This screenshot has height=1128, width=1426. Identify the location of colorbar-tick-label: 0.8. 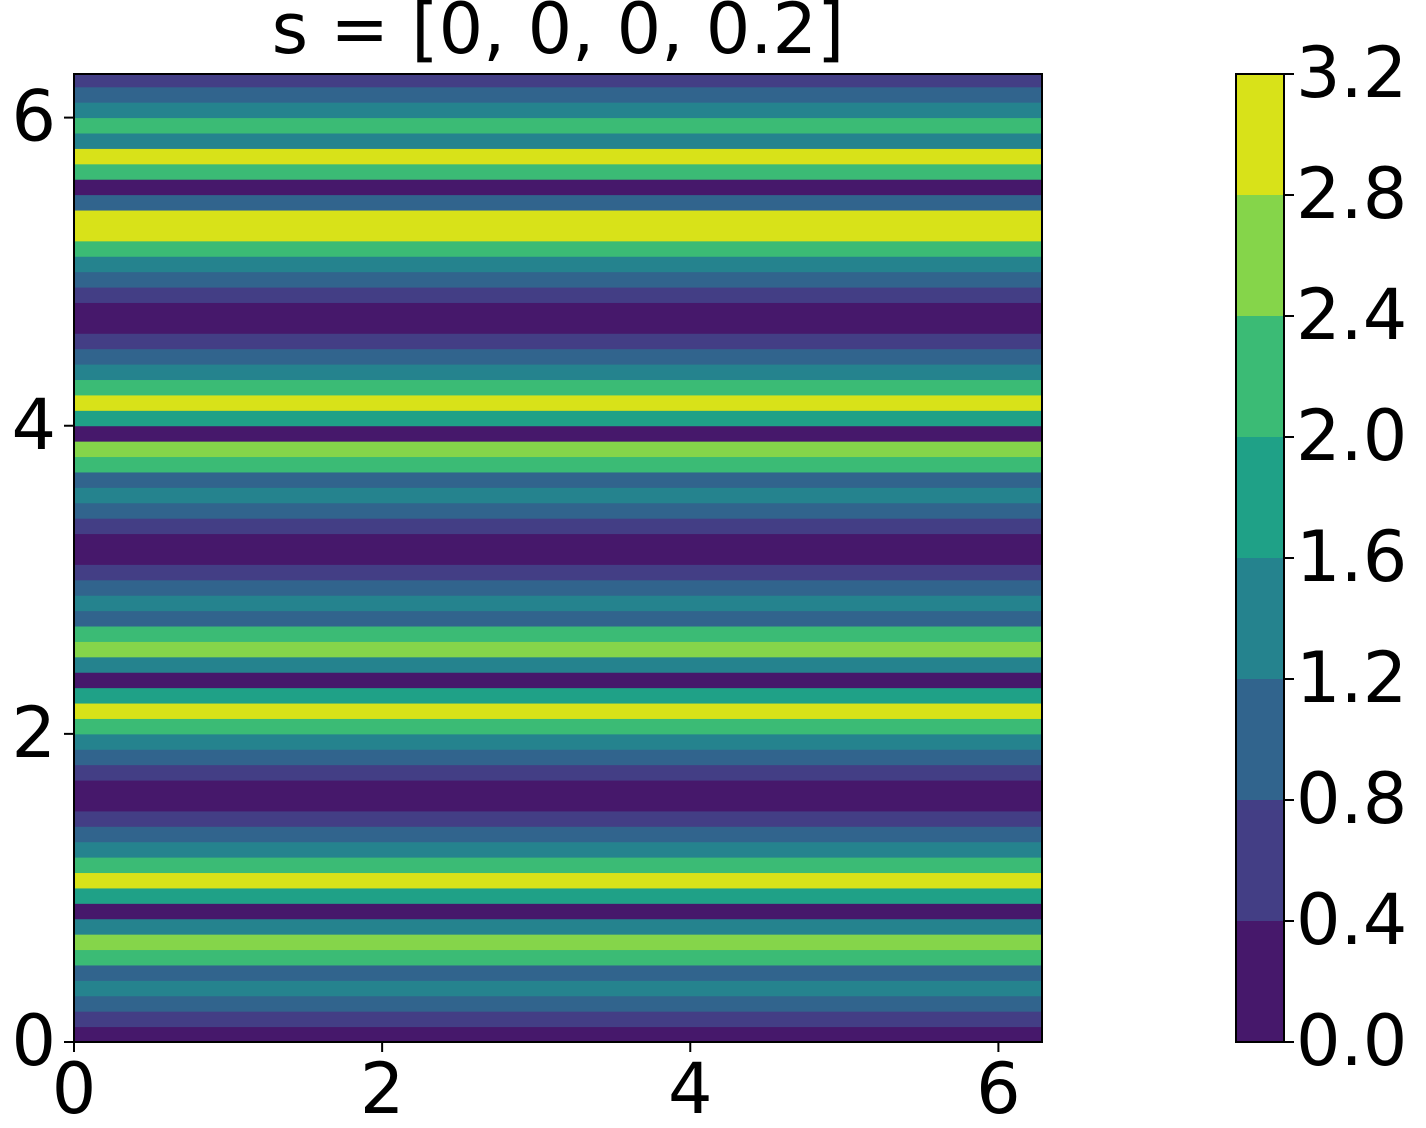
(1351, 799).